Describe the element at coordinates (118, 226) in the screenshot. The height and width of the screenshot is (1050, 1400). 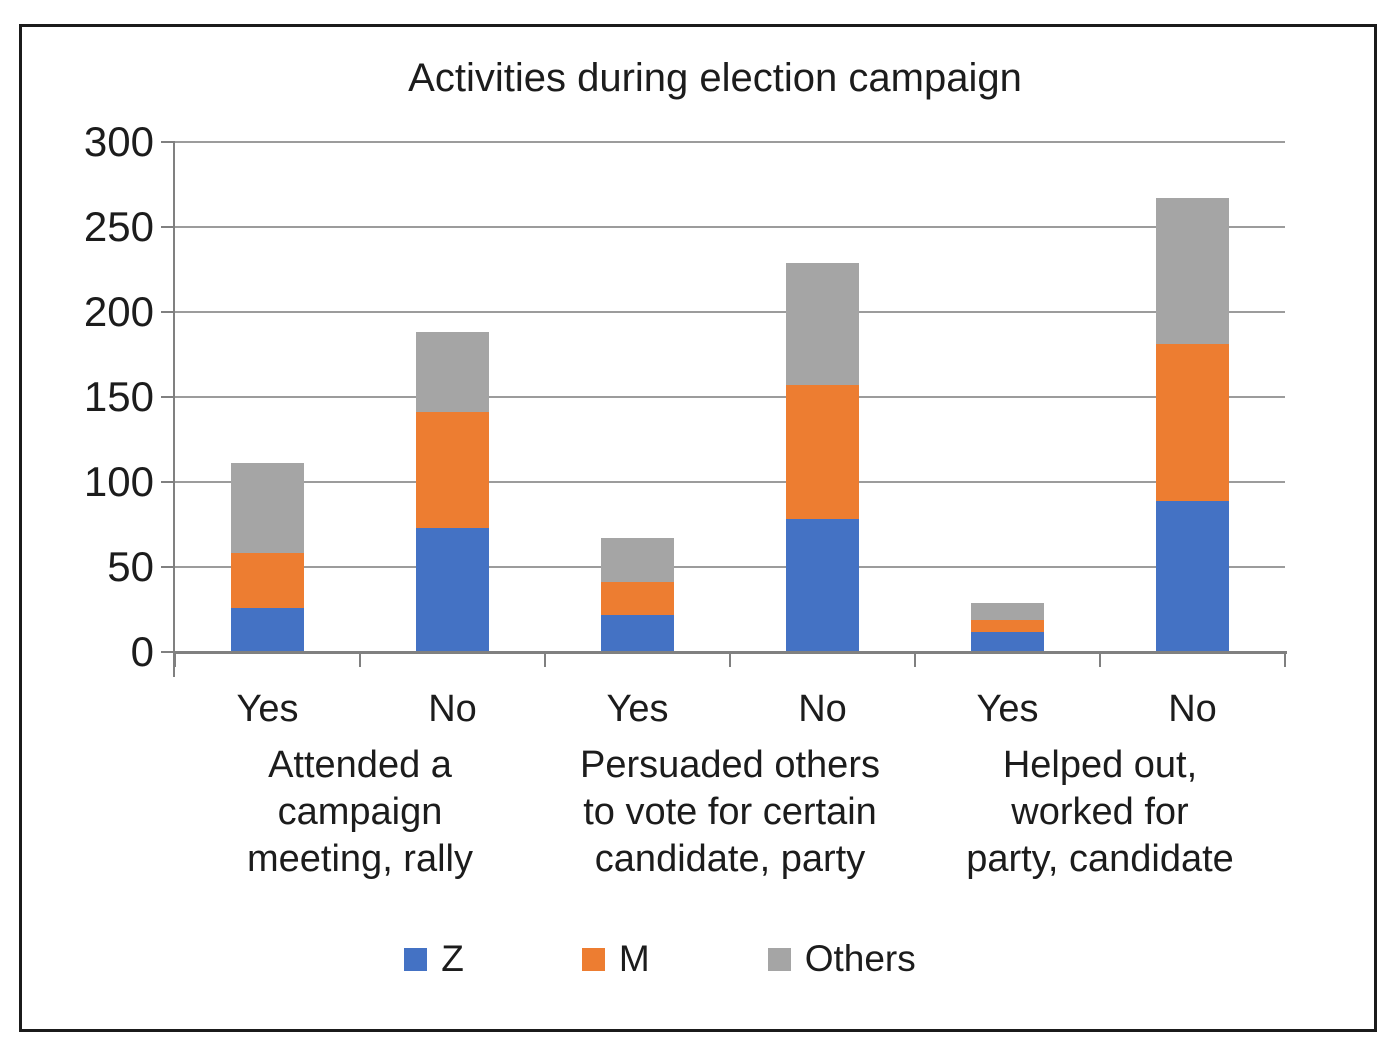
I see `y-tick-label: 250` at that location.